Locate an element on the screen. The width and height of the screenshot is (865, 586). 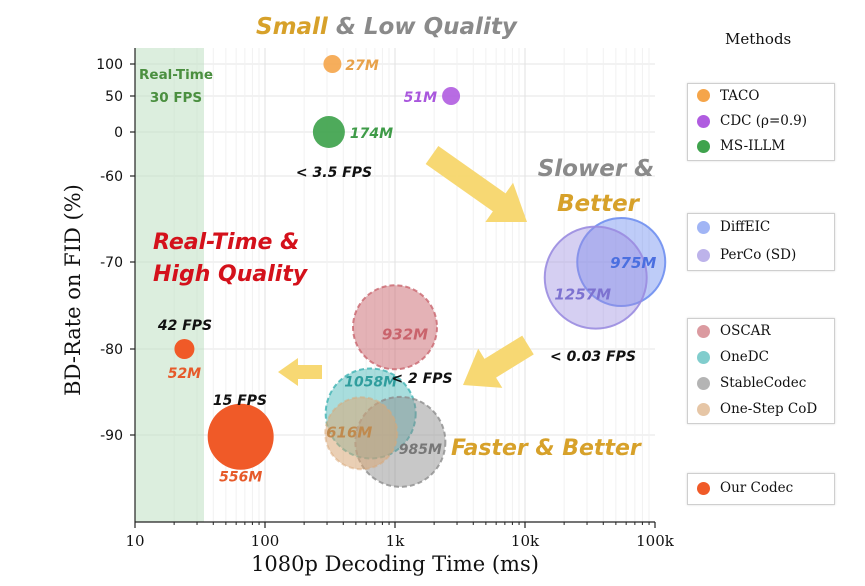
point-label: 1058M is located at coordinates (370, 383).